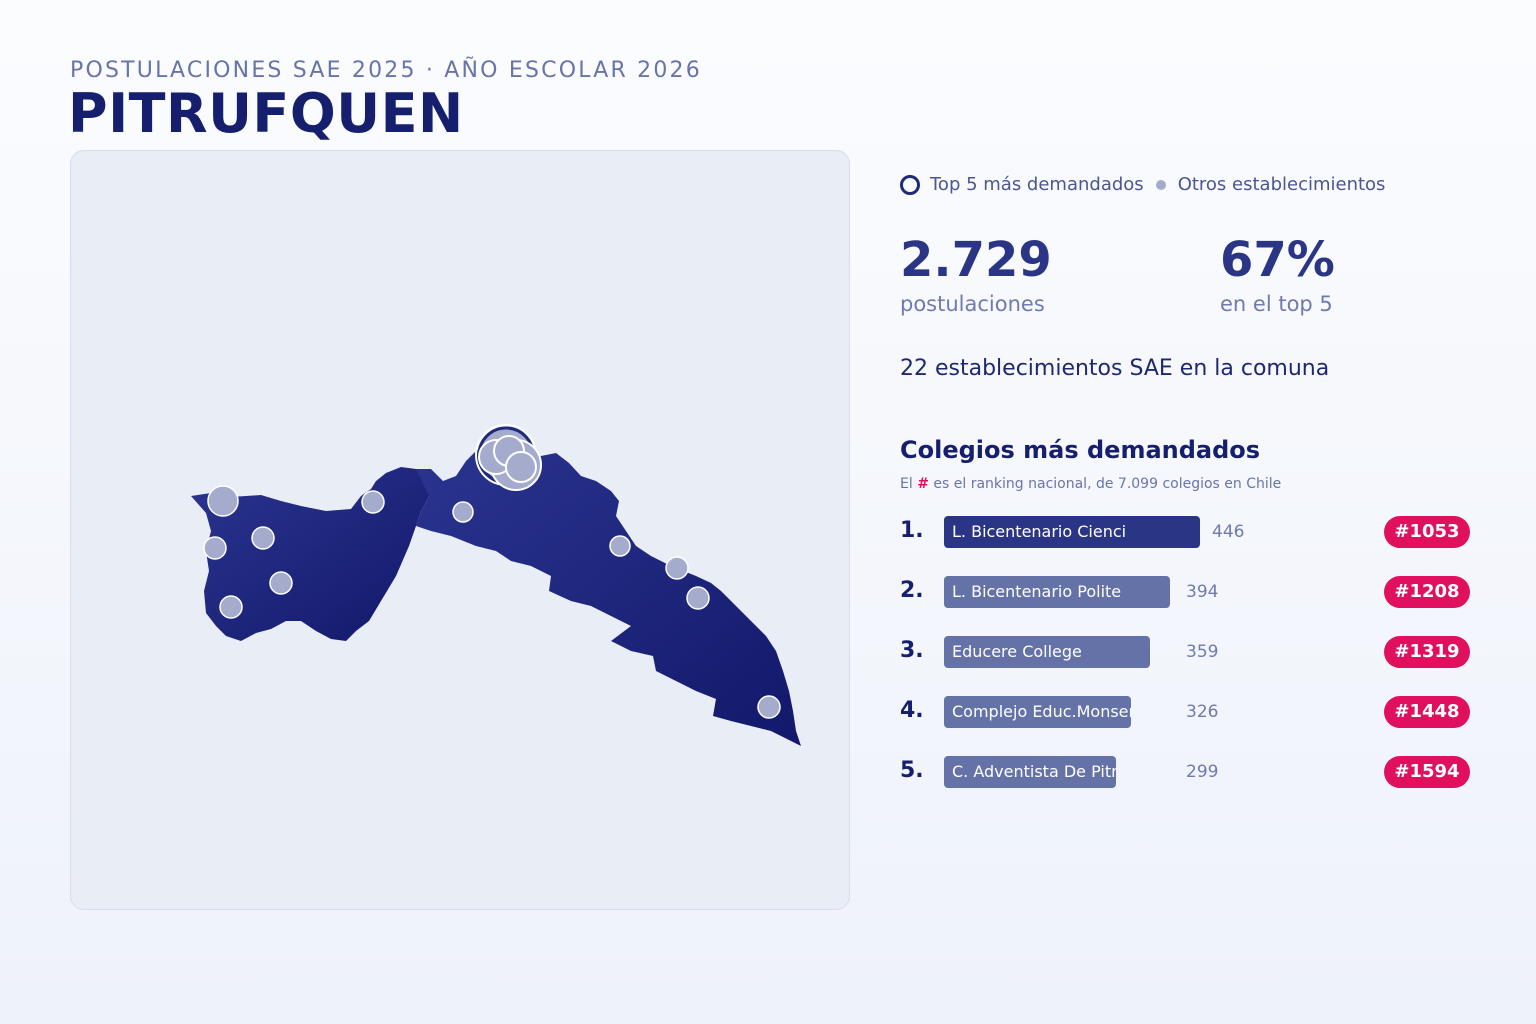  I want to click on rank-bar: Complejo Educ.Monsenor, so click(1037, 712).